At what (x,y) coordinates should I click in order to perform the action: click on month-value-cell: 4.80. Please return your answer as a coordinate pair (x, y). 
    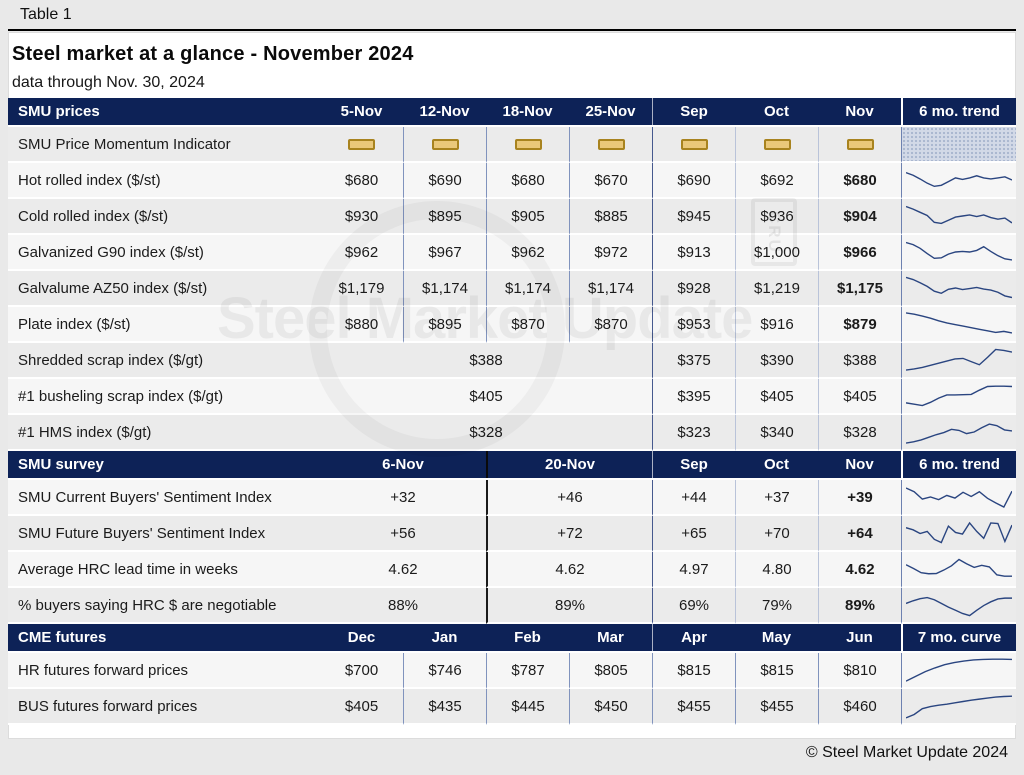
    Looking at the image, I should click on (776, 570).